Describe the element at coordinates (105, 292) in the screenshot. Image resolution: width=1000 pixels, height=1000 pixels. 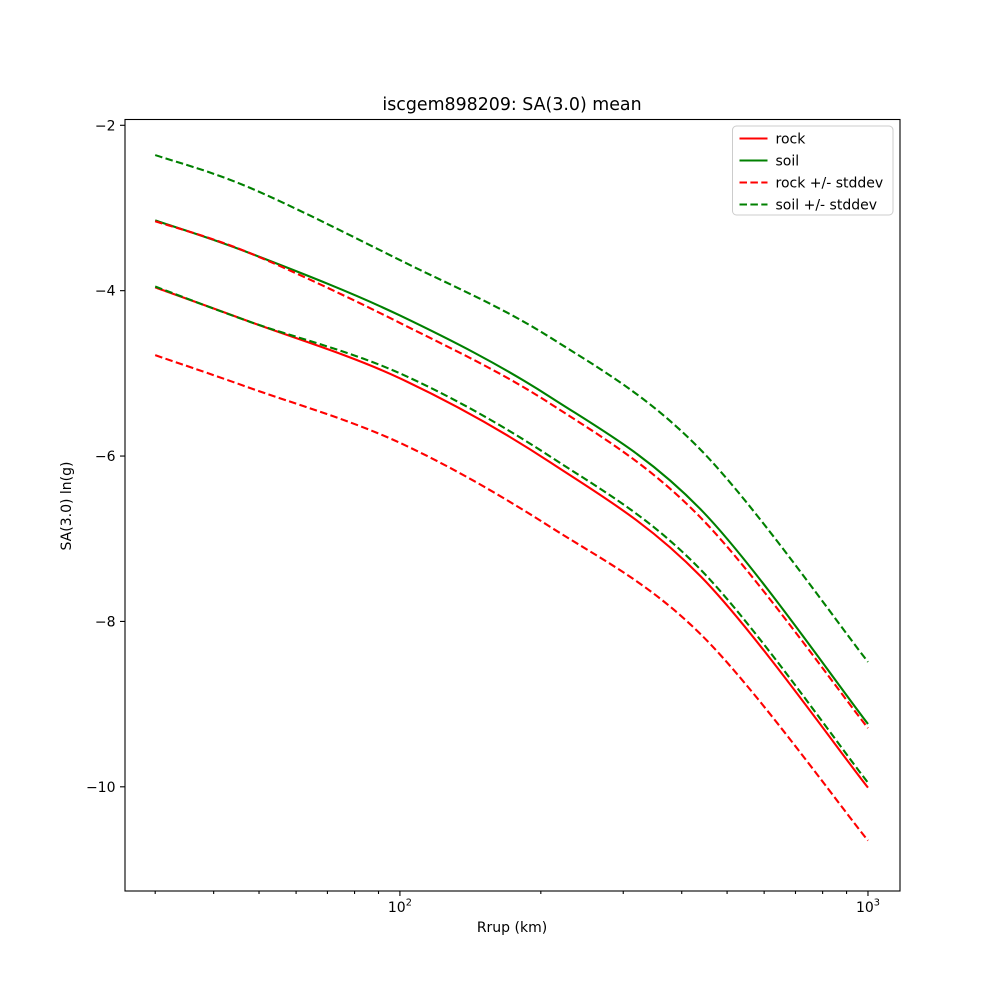
I see `y-tick-label: −4` at that location.